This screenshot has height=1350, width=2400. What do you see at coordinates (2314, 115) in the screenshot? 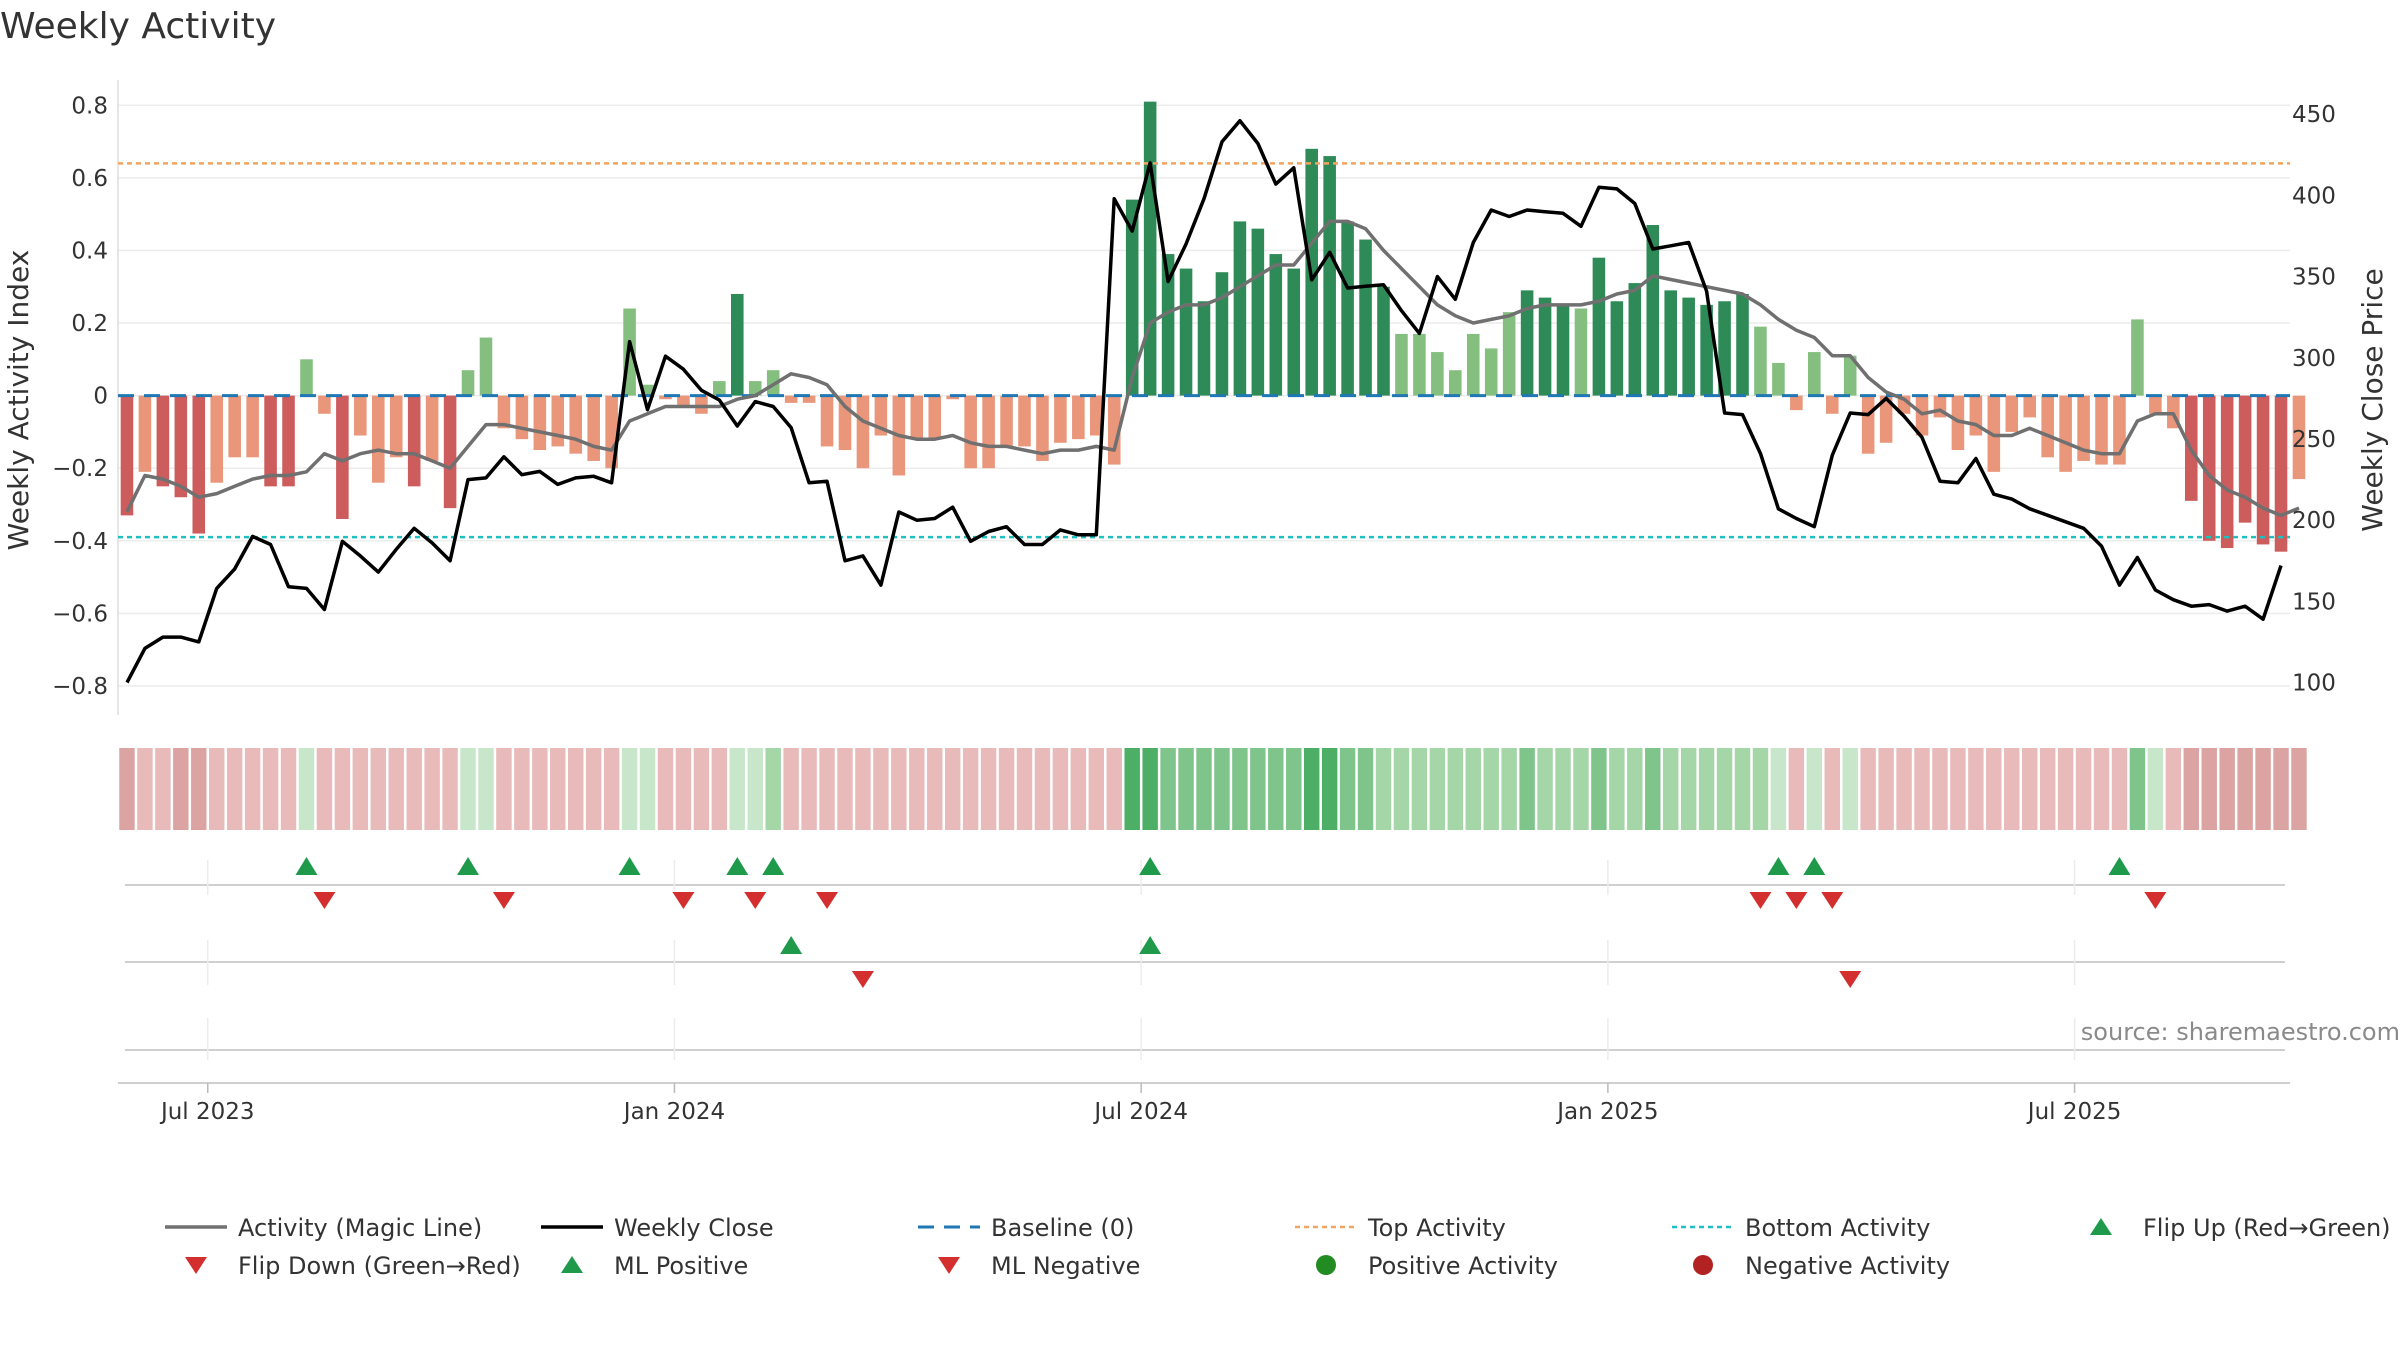
I see `right-tick-0: 450` at bounding box center [2314, 115].